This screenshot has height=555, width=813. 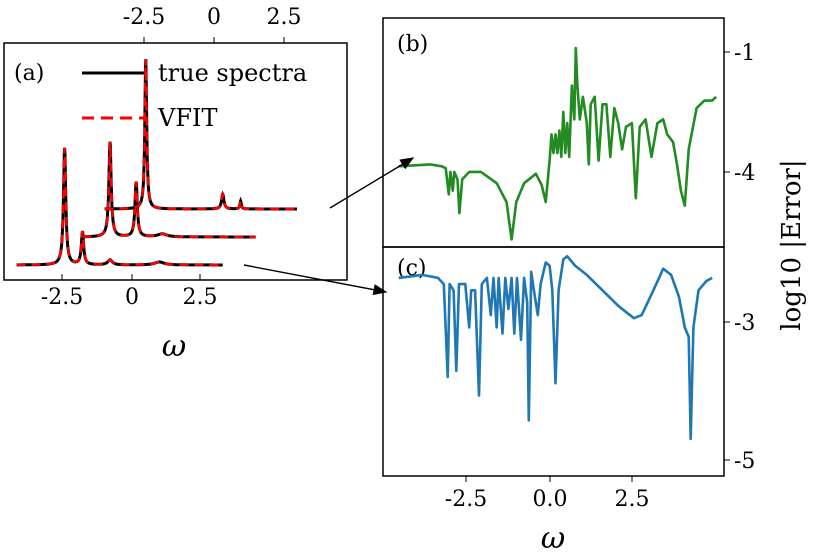 I want to click on legend-label-true-spectra: true spectra, so click(x=232, y=73).